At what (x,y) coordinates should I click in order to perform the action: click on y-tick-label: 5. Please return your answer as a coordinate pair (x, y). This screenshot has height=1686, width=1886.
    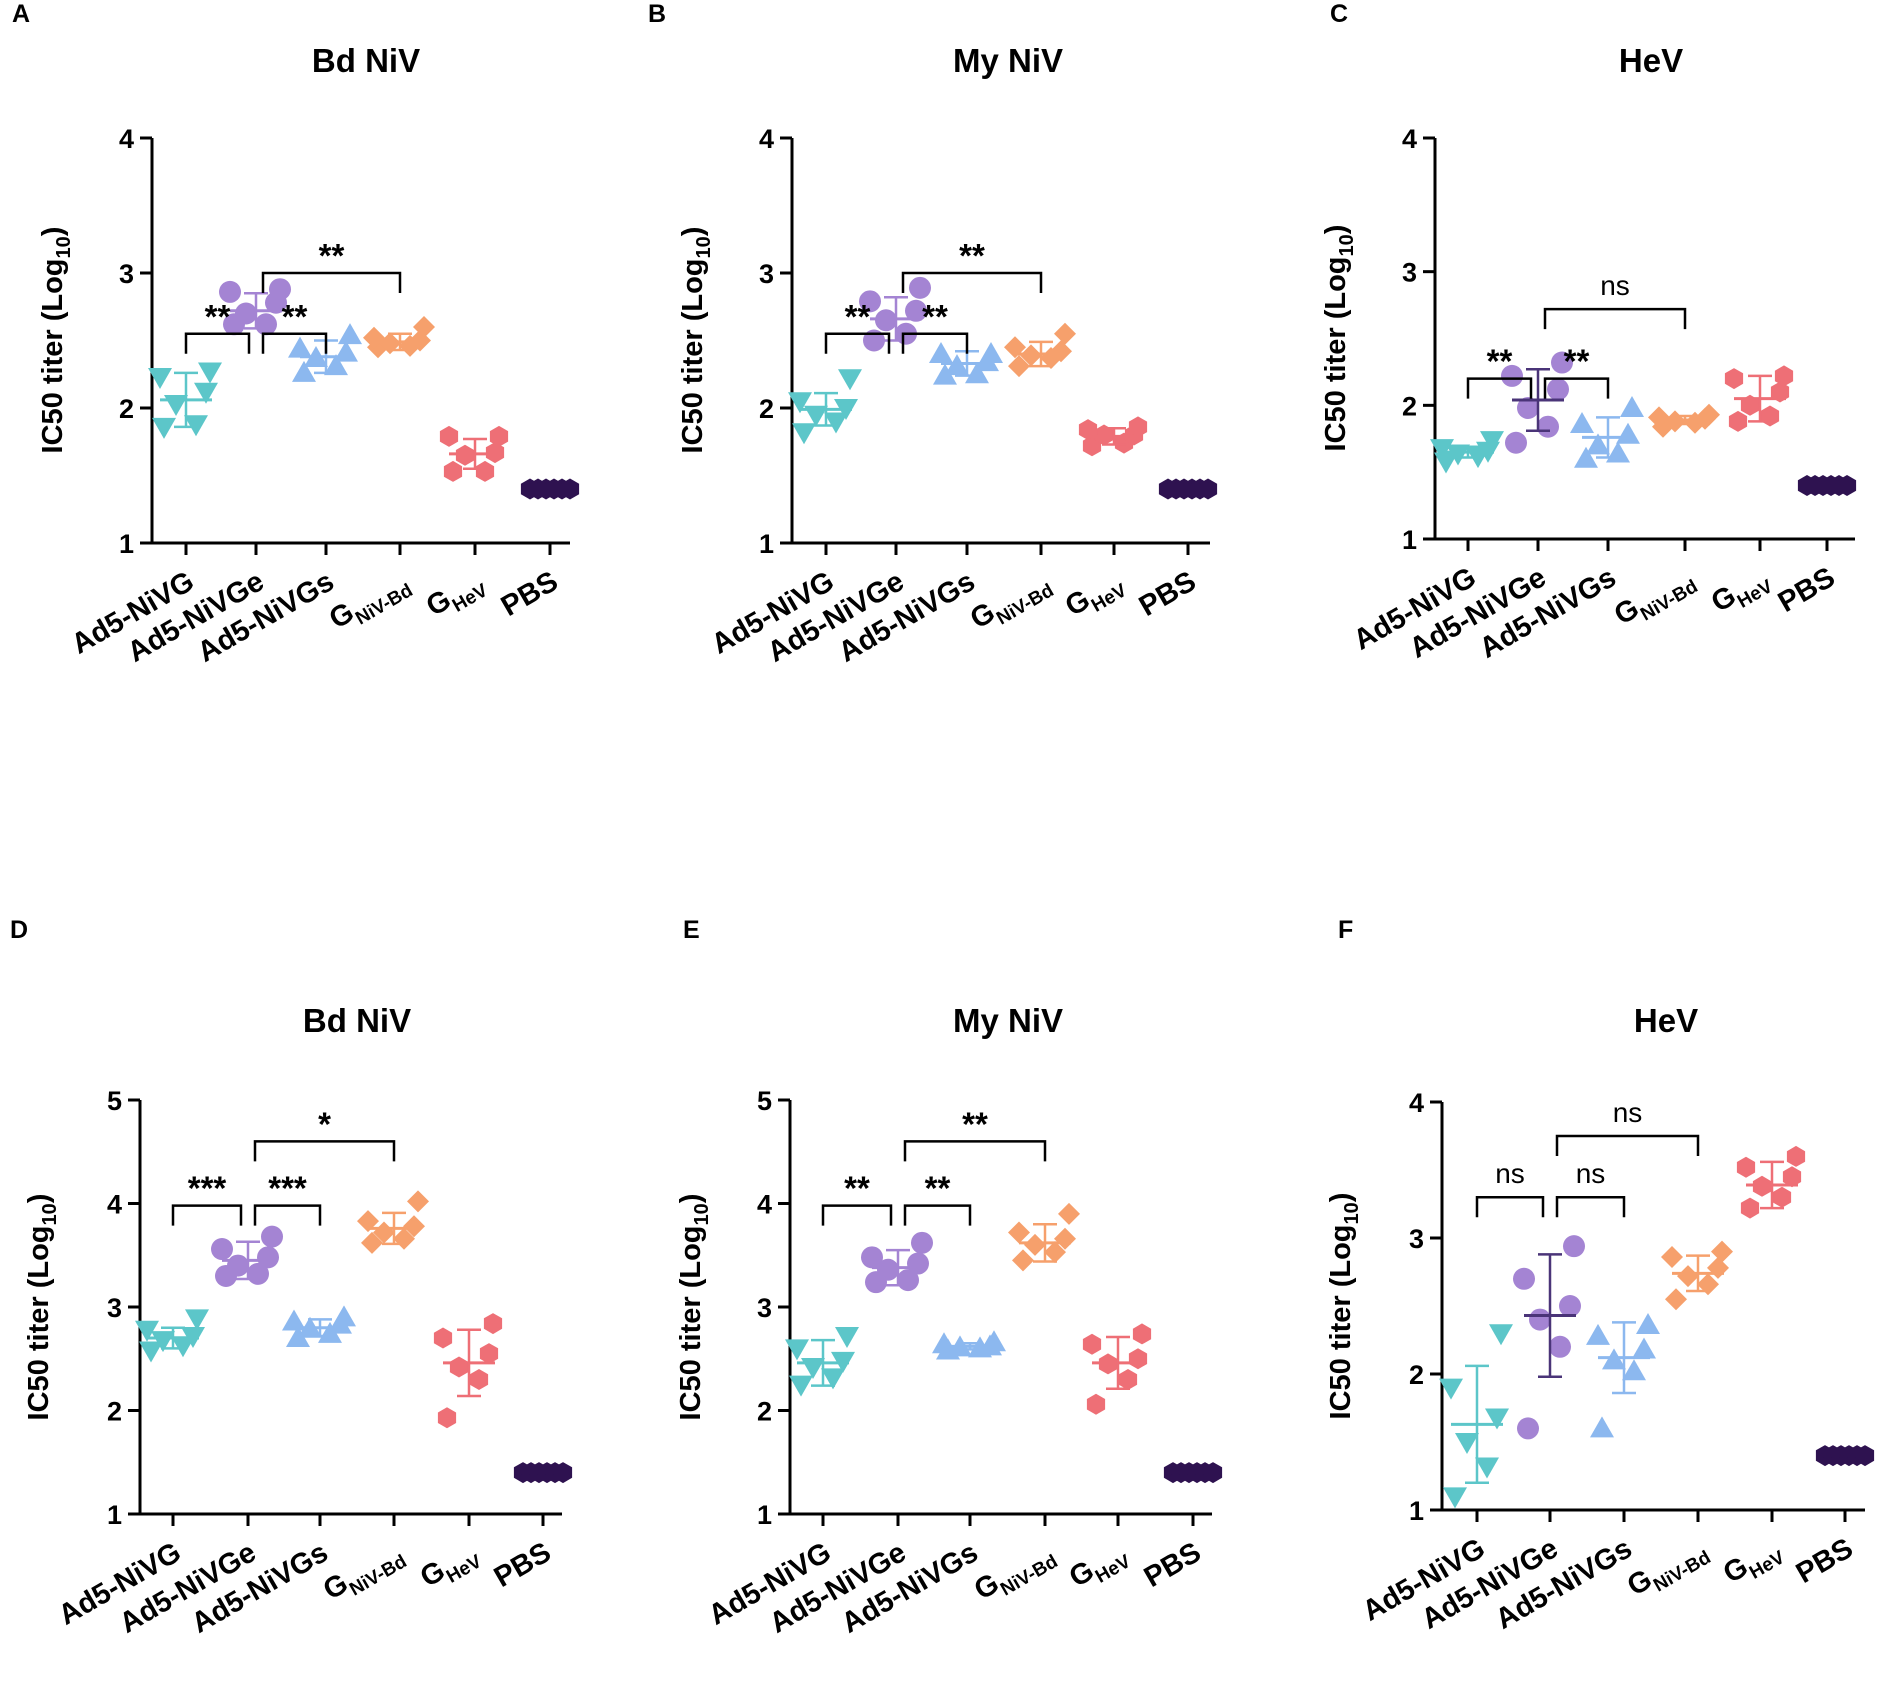
    Looking at the image, I should click on (114, 1101).